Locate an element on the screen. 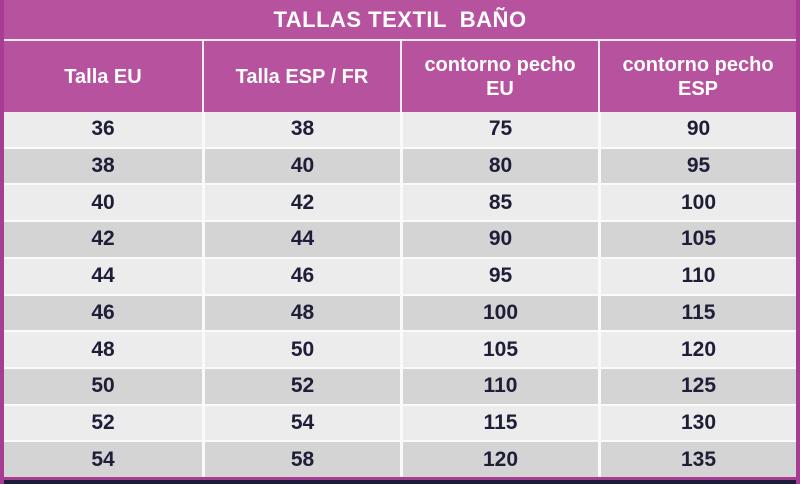 This screenshot has width=800, height=484. table-cell: 75 is located at coordinates (499, 129).